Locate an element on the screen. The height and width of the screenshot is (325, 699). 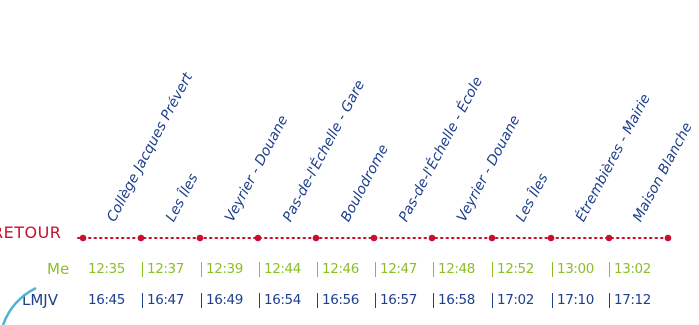
time-me: 12:44 is located at coordinates (282, 269).